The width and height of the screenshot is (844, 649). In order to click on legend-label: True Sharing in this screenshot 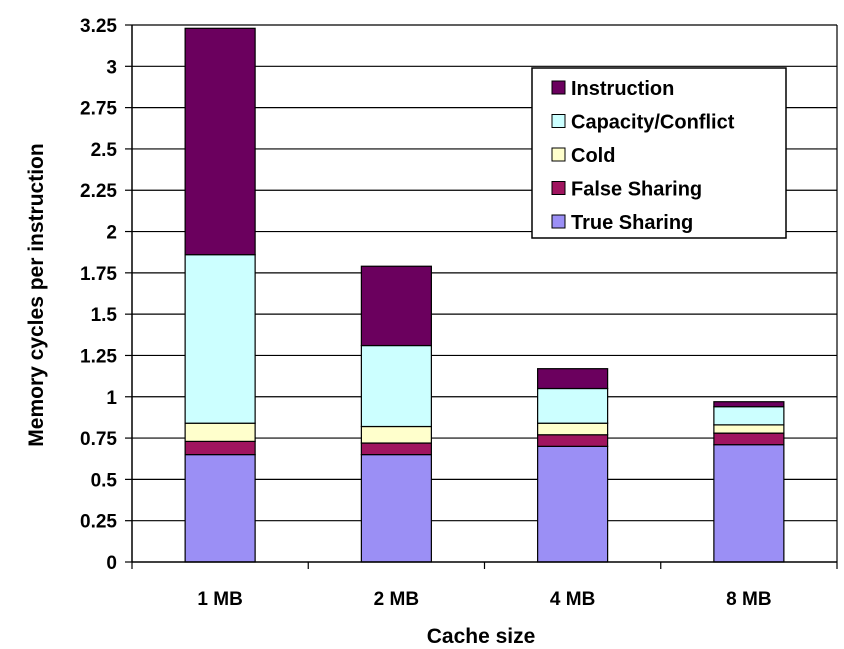, I will do `click(632, 223)`.